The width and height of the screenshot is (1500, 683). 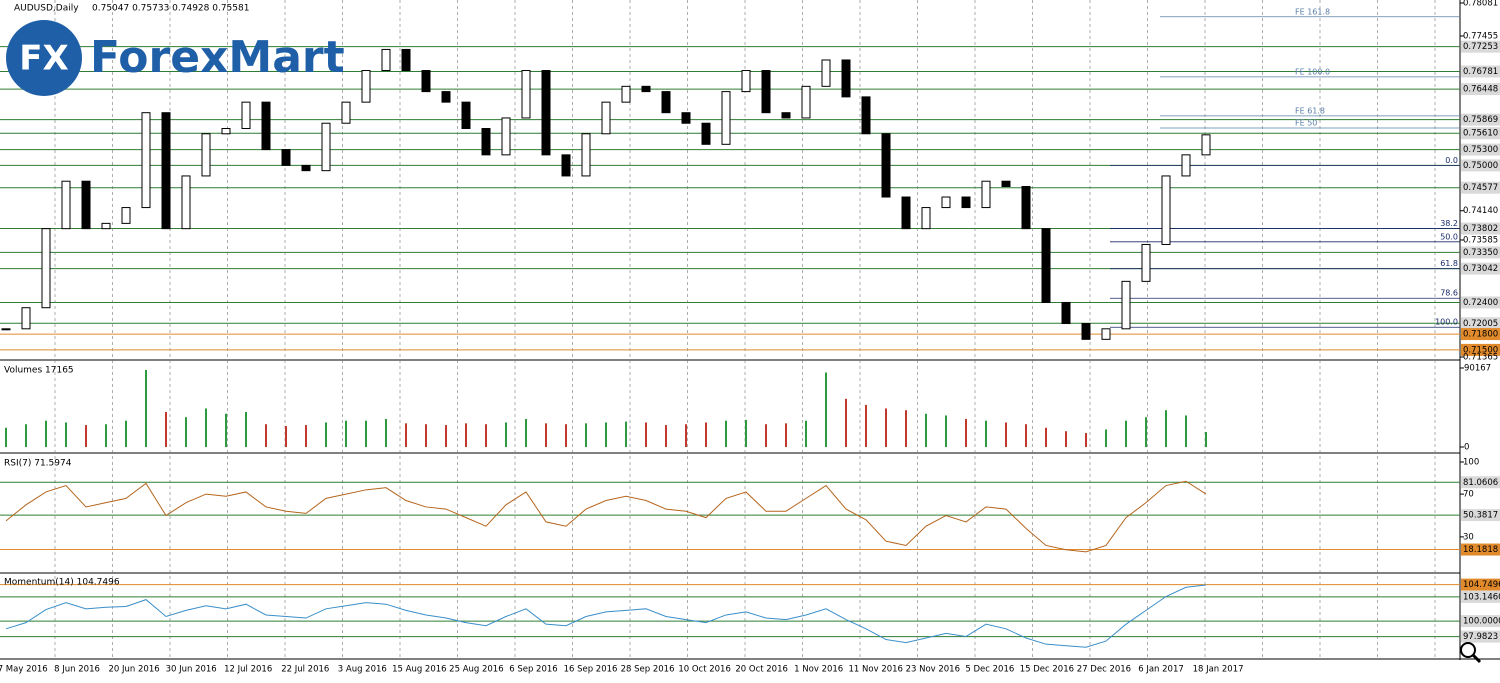 What do you see at coordinates (1466, 448) in the screenshot?
I see `axis-label: 0` at bounding box center [1466, 448].